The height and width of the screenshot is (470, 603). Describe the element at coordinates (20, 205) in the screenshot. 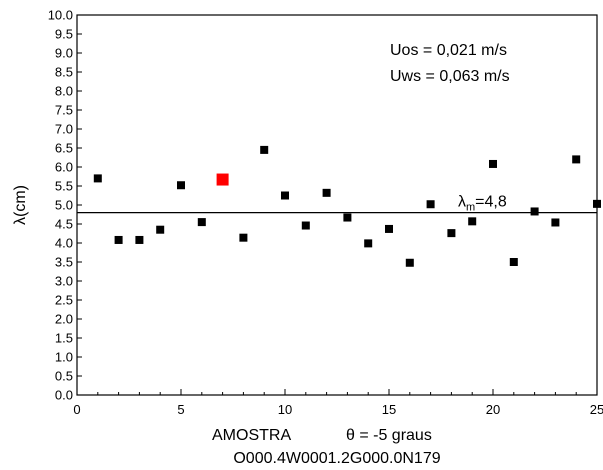

I see `y-axis-title: λ(cm)` at that location.